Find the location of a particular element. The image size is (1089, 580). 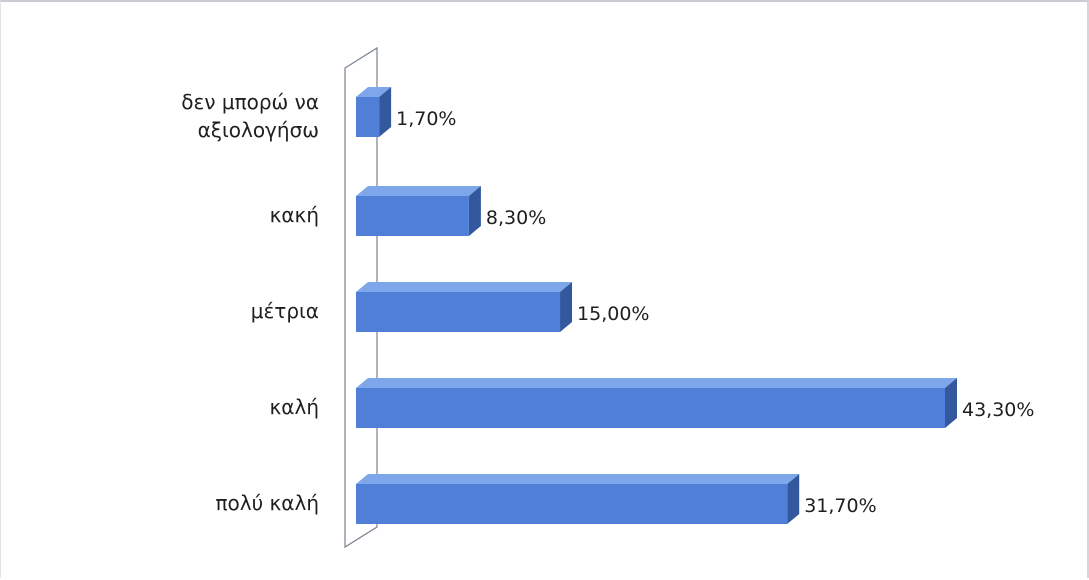

chart-back-wall is located at coordinates (361, 297).